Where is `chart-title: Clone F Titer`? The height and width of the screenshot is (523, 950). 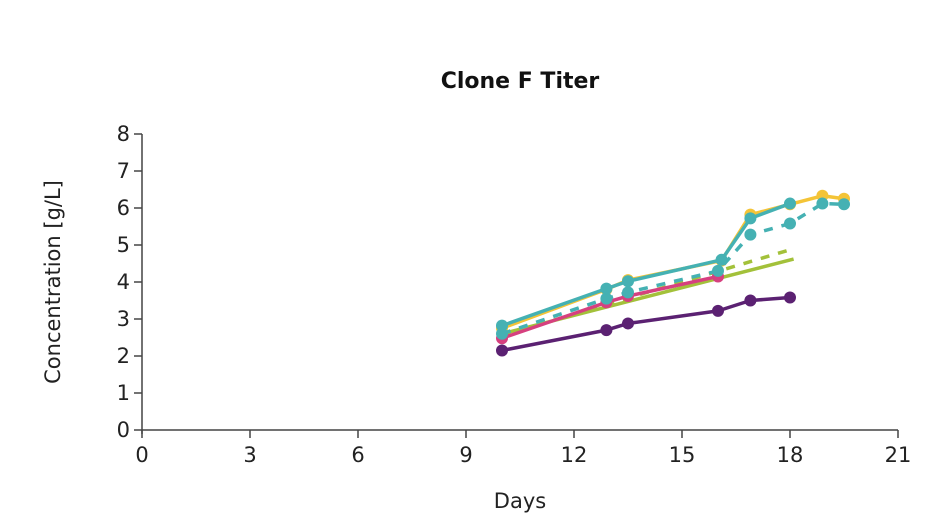
chart-title: Clone F Titer is located at coordinates (520, 81).